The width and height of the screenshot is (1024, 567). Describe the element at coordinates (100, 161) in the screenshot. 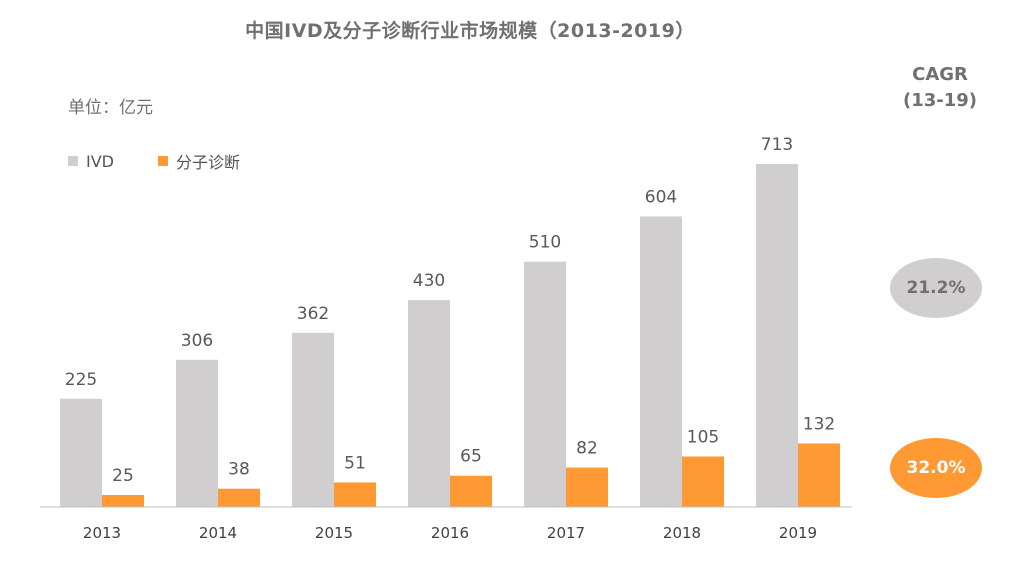

I see `legend-label-ivd: IVD` at that location.